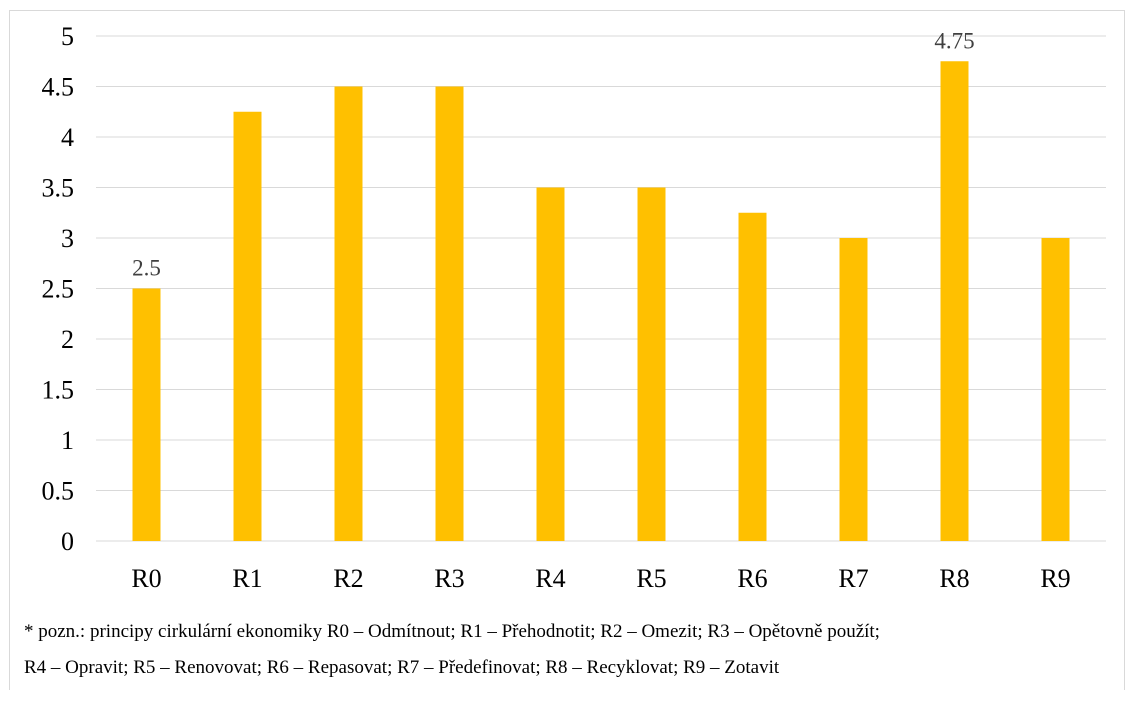  I want to click on bar-r0, so click(146, 414).